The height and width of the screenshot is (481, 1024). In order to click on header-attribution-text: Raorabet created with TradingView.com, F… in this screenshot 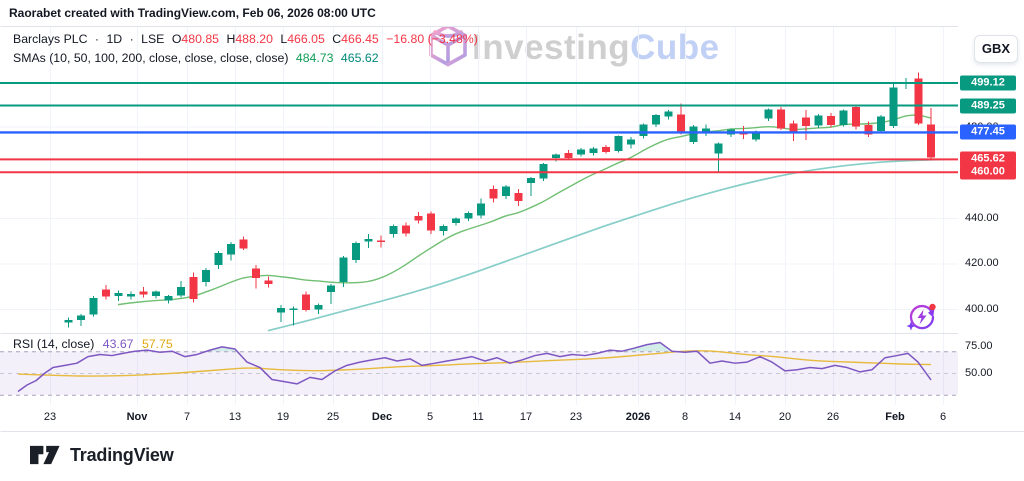, I will do `click(192, 13)`.